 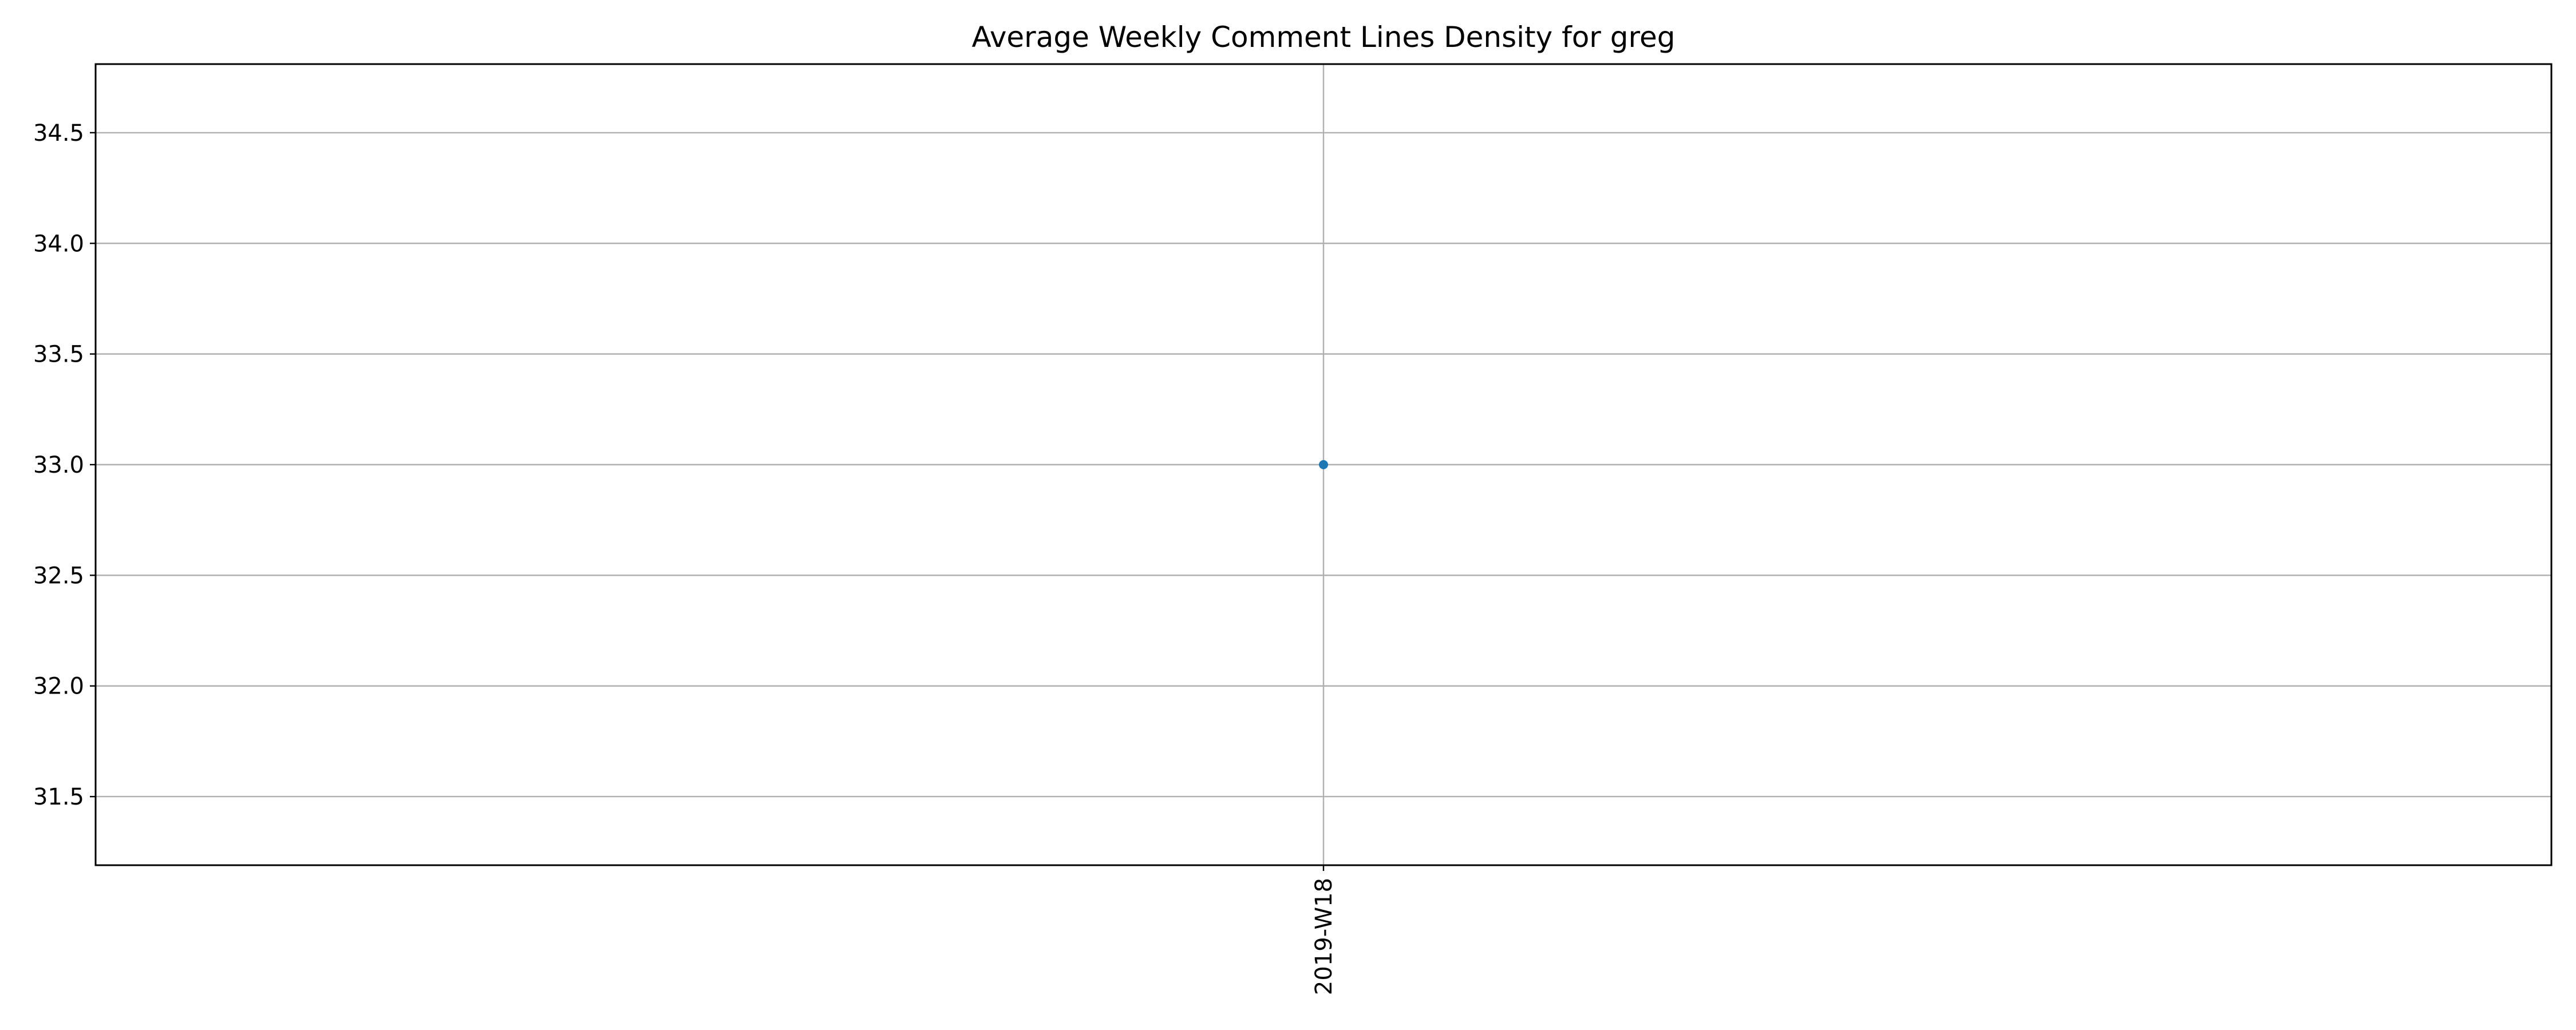 I want to click on x-tick-label: 2019-W18, so click(x=1324, y=936).